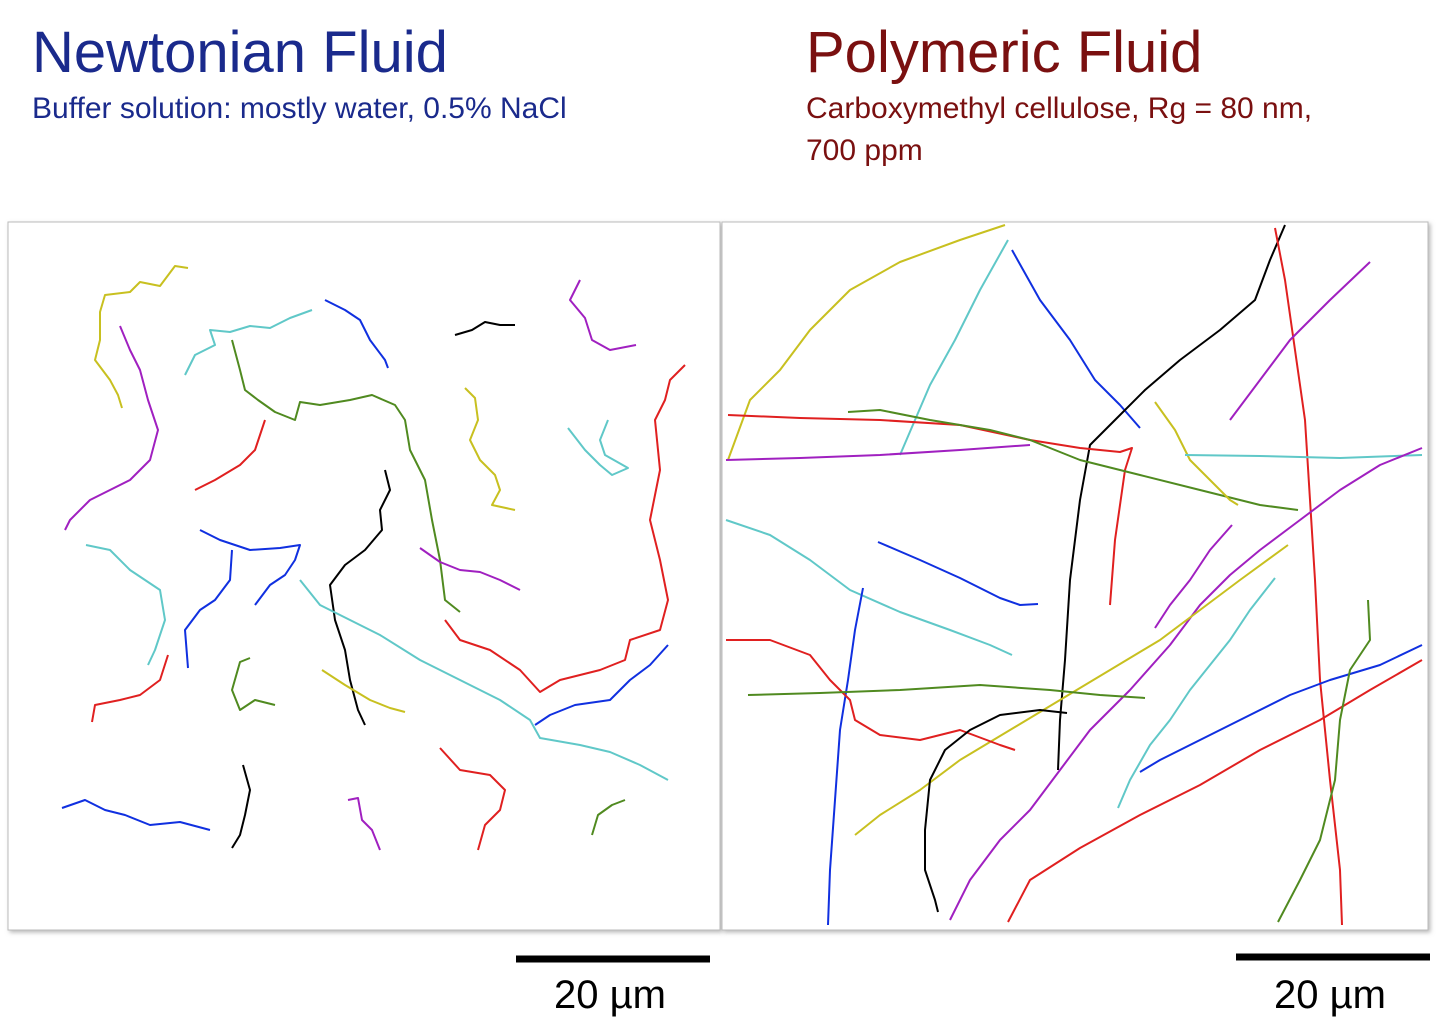 The width and height of the screenshot is (1440, 1025). What do you see at coordinates (864, 150) in the screenshot?
I see `panel-subtitle: 700 ppm` at bounding box center [864, 150].